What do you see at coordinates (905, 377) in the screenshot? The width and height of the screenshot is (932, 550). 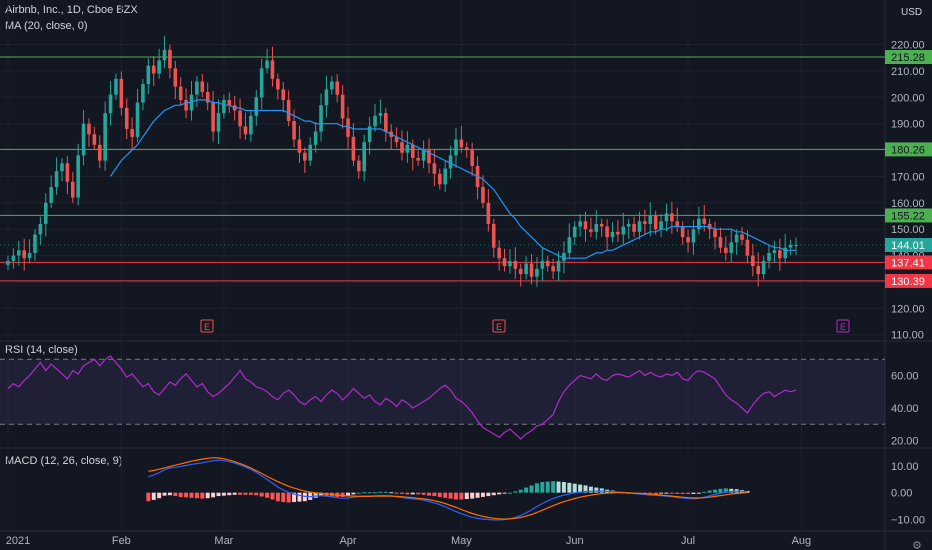 I see `rsi-tick-label: 60.00` at bounding box center [905, 377].